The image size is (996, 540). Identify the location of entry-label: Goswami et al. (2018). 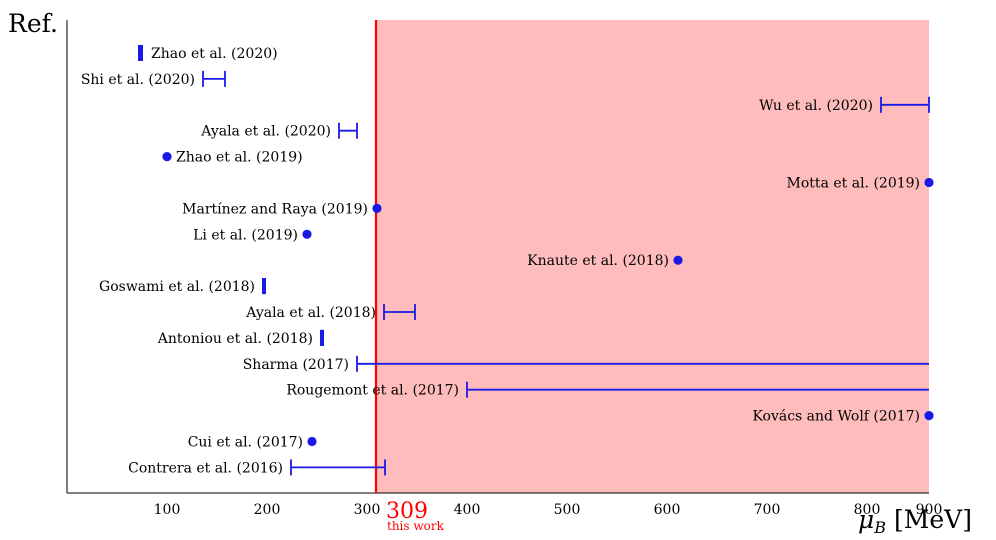
(177, 287).